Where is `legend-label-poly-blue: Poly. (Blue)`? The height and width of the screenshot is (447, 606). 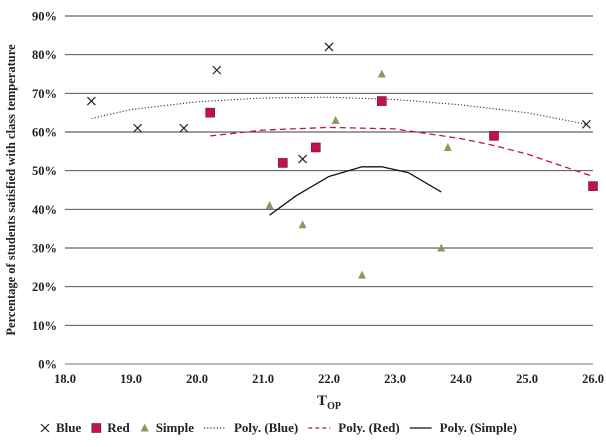
legend-label-poly-blue: Poly. (Blue) is located at coordinates (266, 427).